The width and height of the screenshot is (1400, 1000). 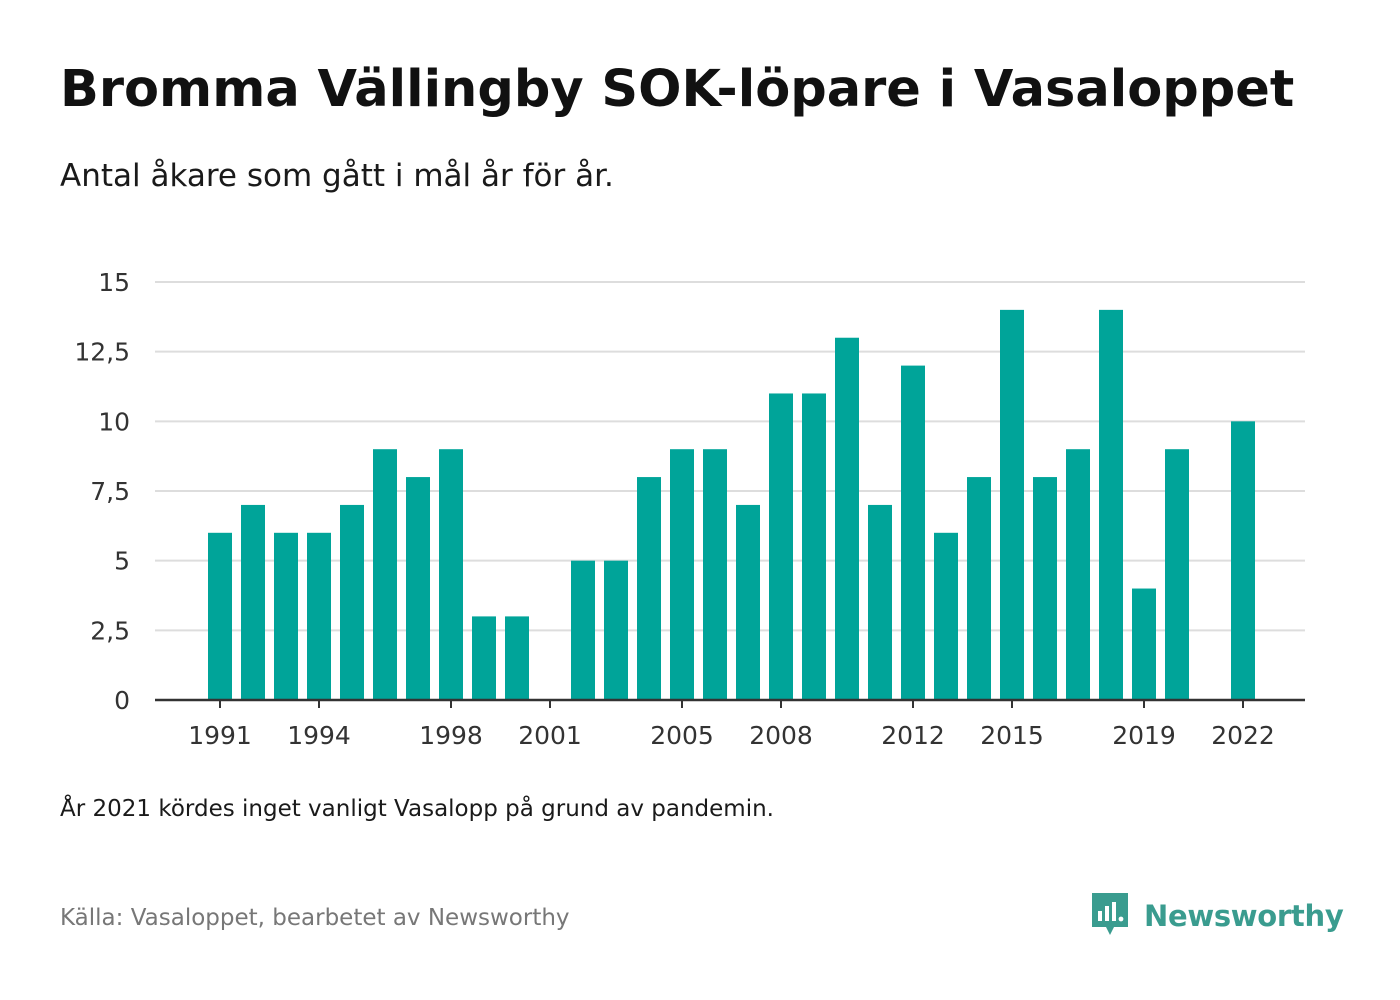 What do you see at coordinates (122, 561) in the screenshot?
I see `y-tick-label: 5` at bounding box center [122, 561].